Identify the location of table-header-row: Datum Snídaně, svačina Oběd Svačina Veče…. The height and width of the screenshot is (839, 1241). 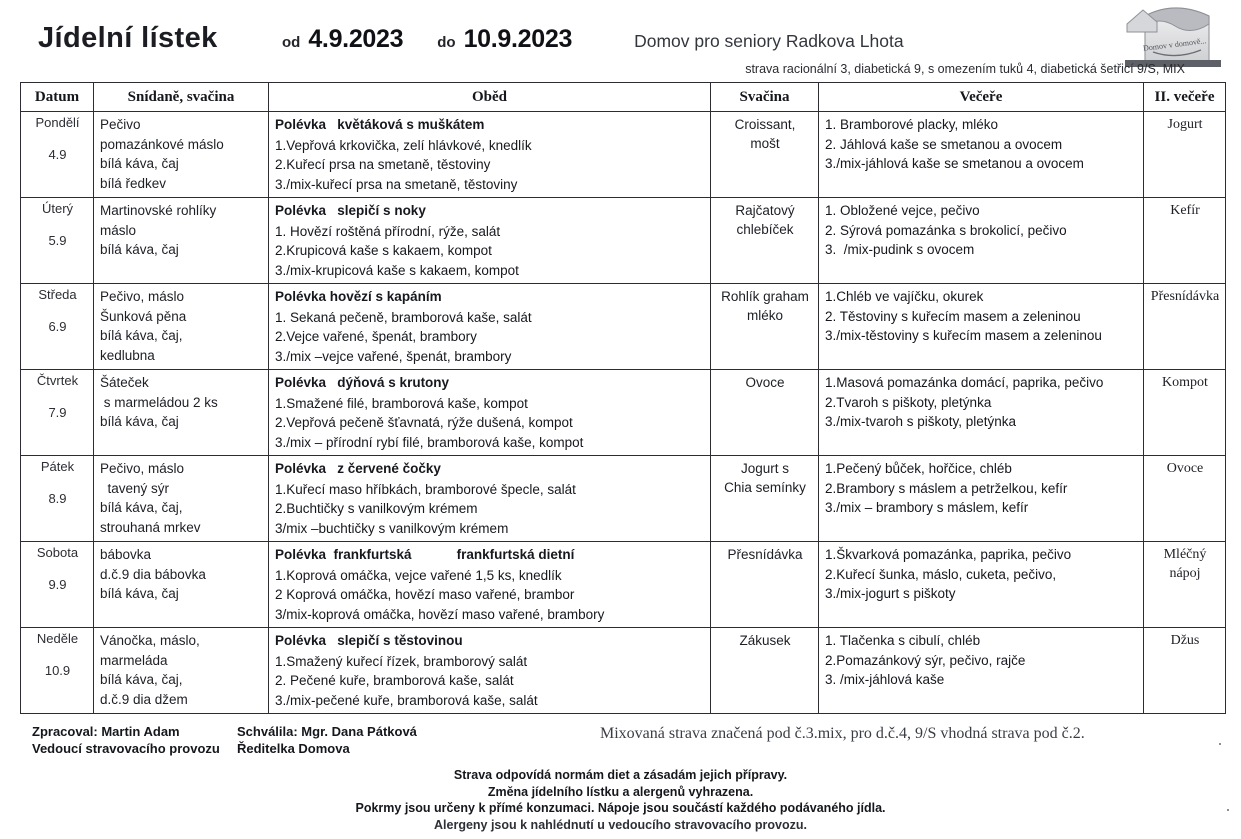
(623, 97).